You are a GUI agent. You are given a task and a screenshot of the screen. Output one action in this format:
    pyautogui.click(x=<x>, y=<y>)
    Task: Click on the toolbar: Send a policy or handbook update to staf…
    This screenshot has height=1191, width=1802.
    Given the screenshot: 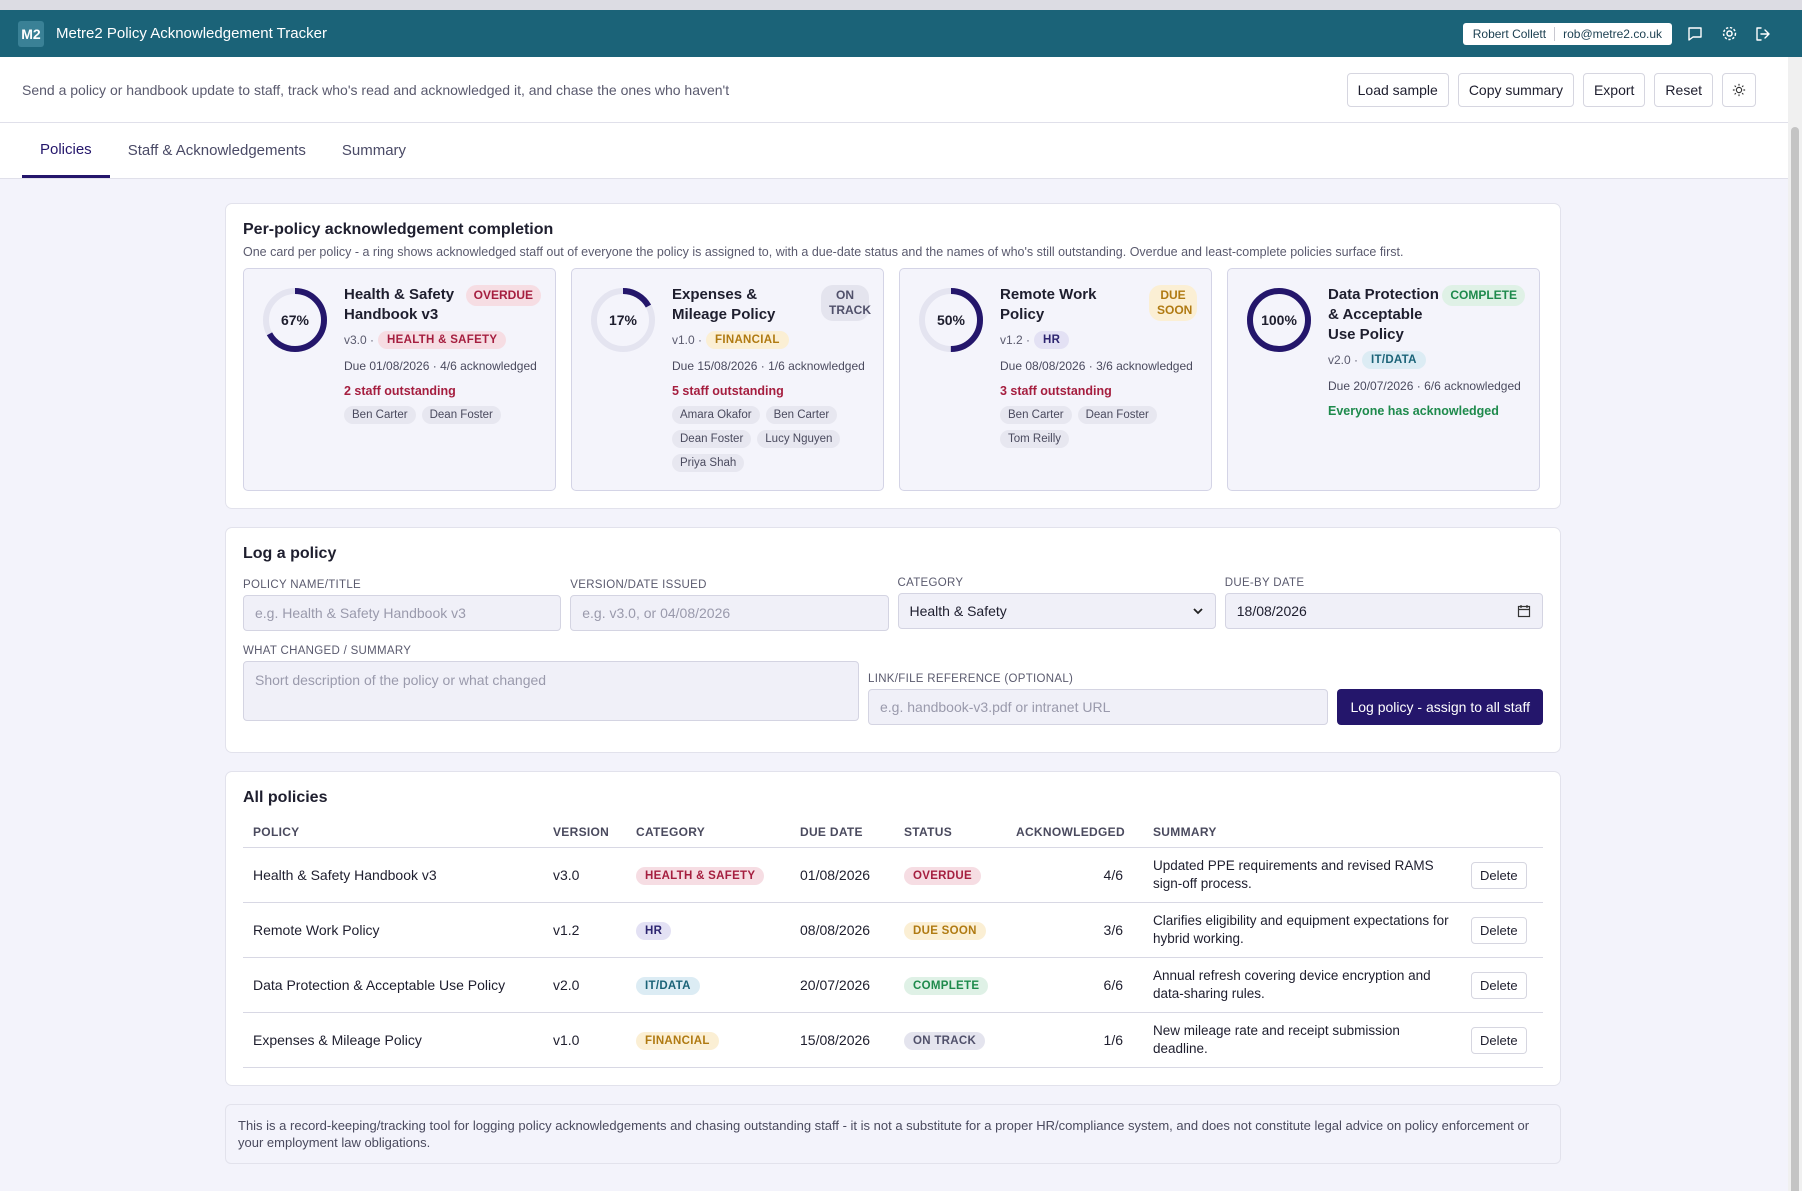 What is the action you would take?
    pyautogui.click(x=901, y=90)
    